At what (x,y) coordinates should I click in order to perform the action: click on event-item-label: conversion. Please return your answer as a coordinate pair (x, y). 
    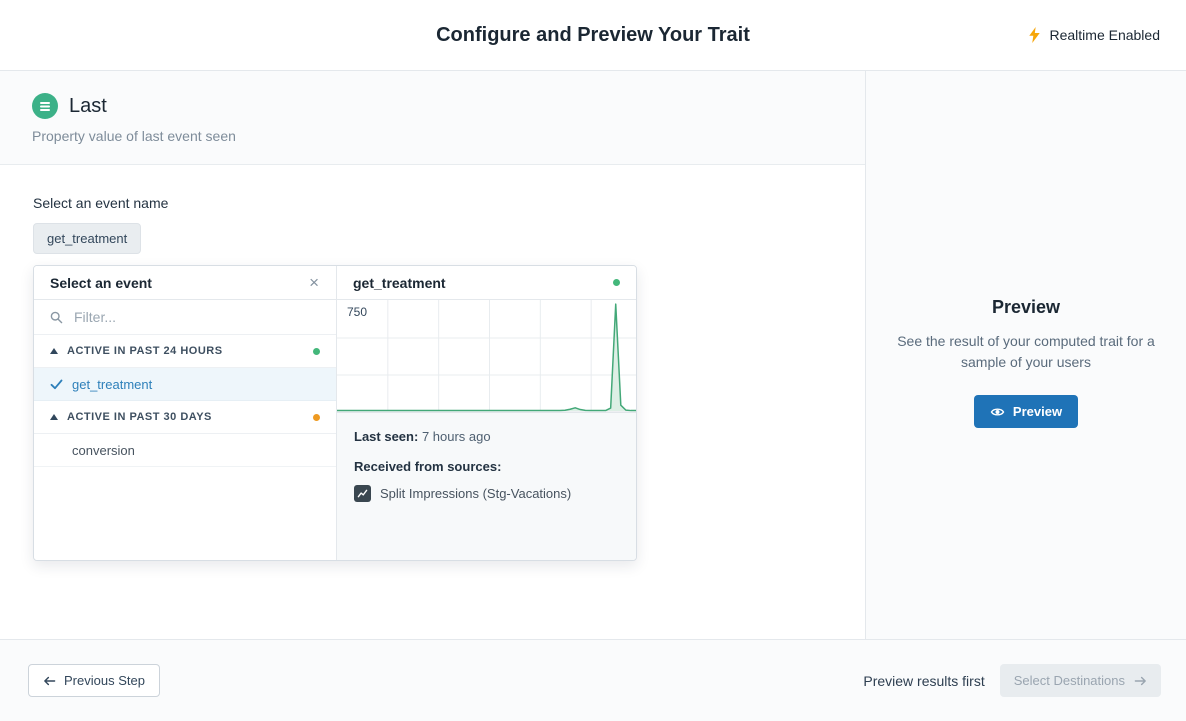
    Looking at the image, I should click on (103, 450).